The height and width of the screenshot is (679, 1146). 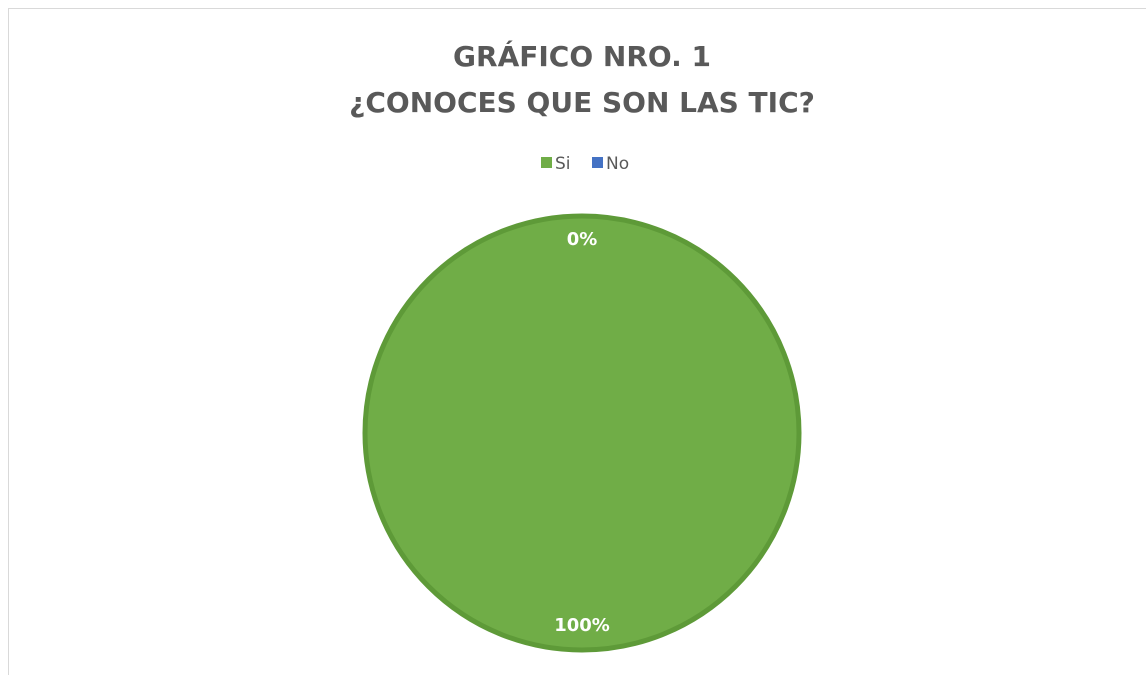 What do you see at coordinates (582, 56) in the screenshot?
I see `chart-title: GRÁFICO NRO. 1` at bounding box center [582, 56].